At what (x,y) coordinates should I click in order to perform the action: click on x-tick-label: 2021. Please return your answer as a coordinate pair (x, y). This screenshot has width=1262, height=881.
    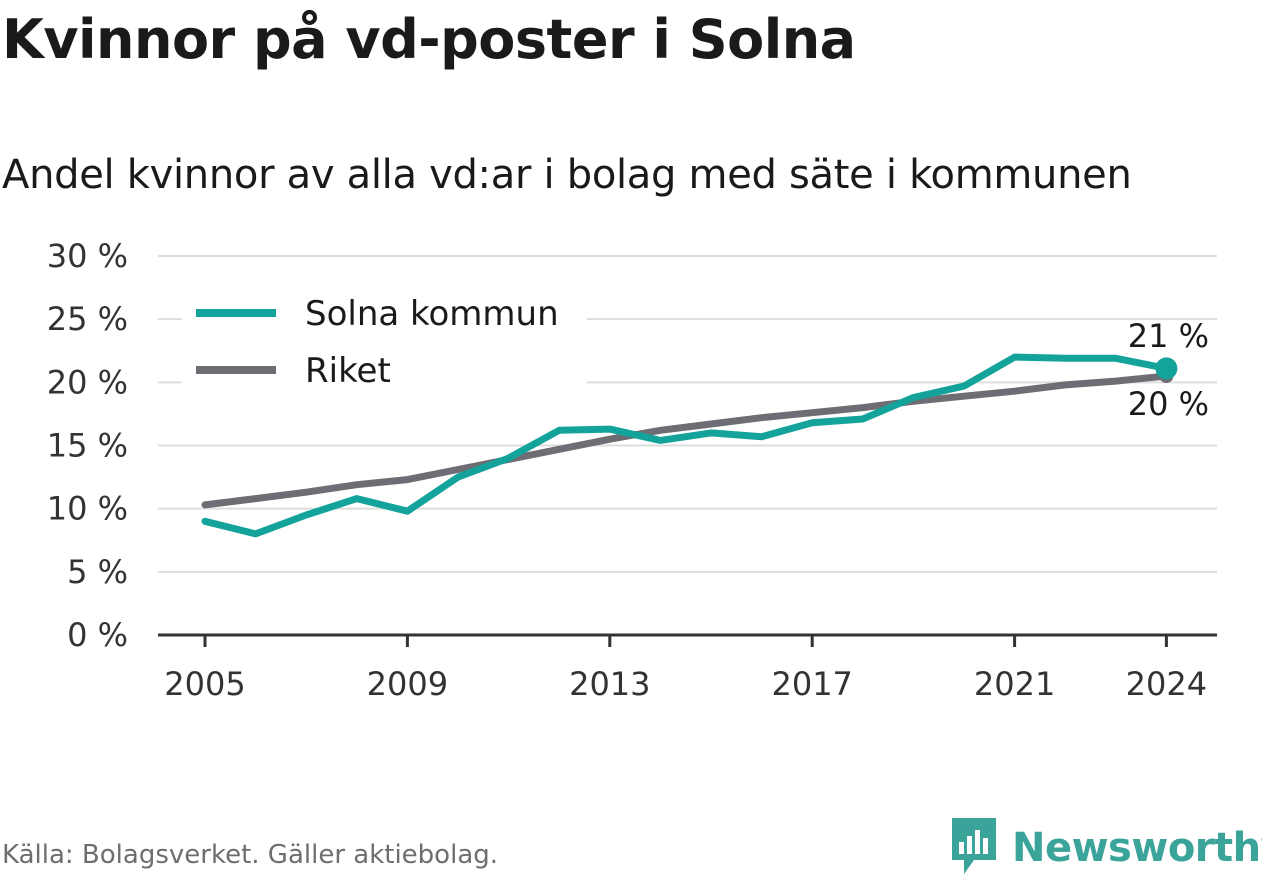
    Looking at the image, I should click on (1014, 684).